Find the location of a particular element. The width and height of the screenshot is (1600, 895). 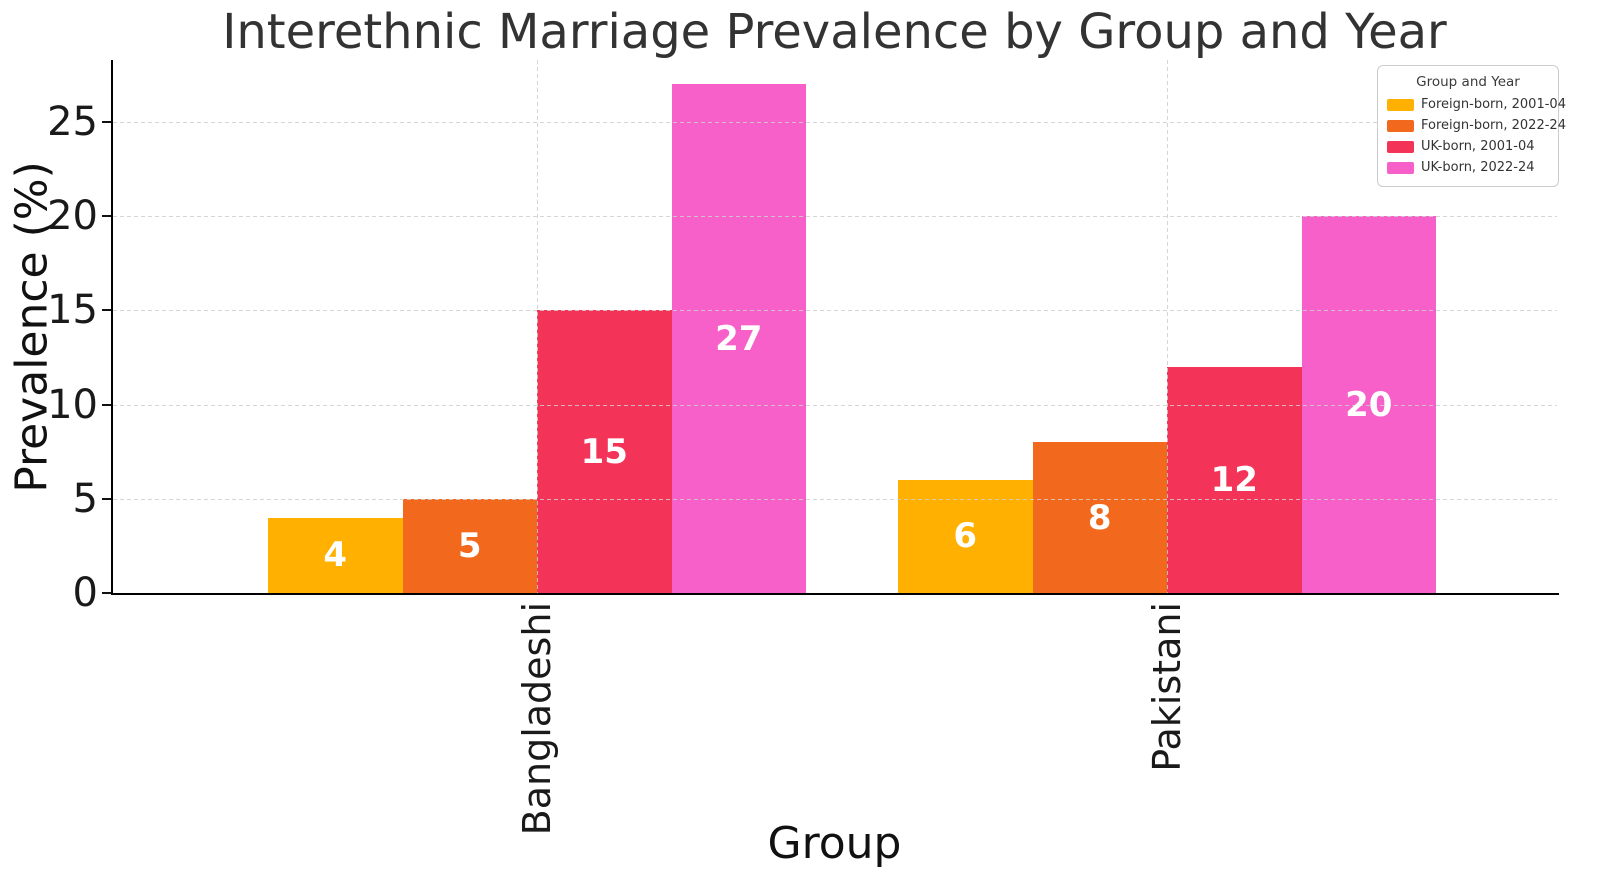

bar-value-label: 5 is located at coordinates (469, 545).